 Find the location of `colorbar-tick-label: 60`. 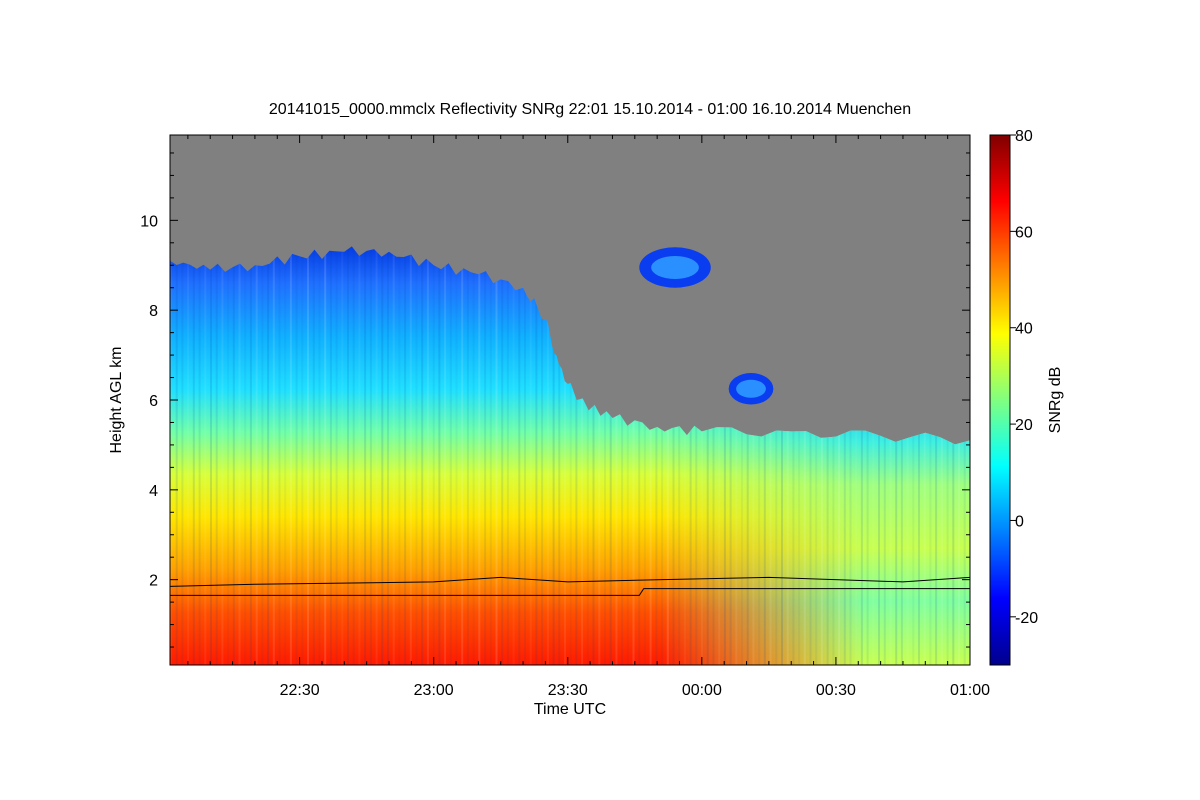

colorbar-tick-label: 60 is located at coordinates (1024, 232).